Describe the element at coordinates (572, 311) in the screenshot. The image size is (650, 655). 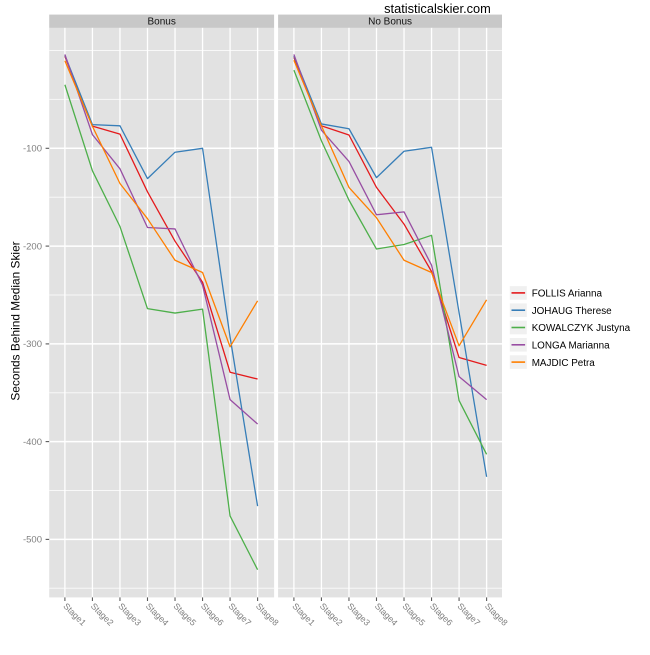
I see `svg-text: JOHAUG Therese` at that location.